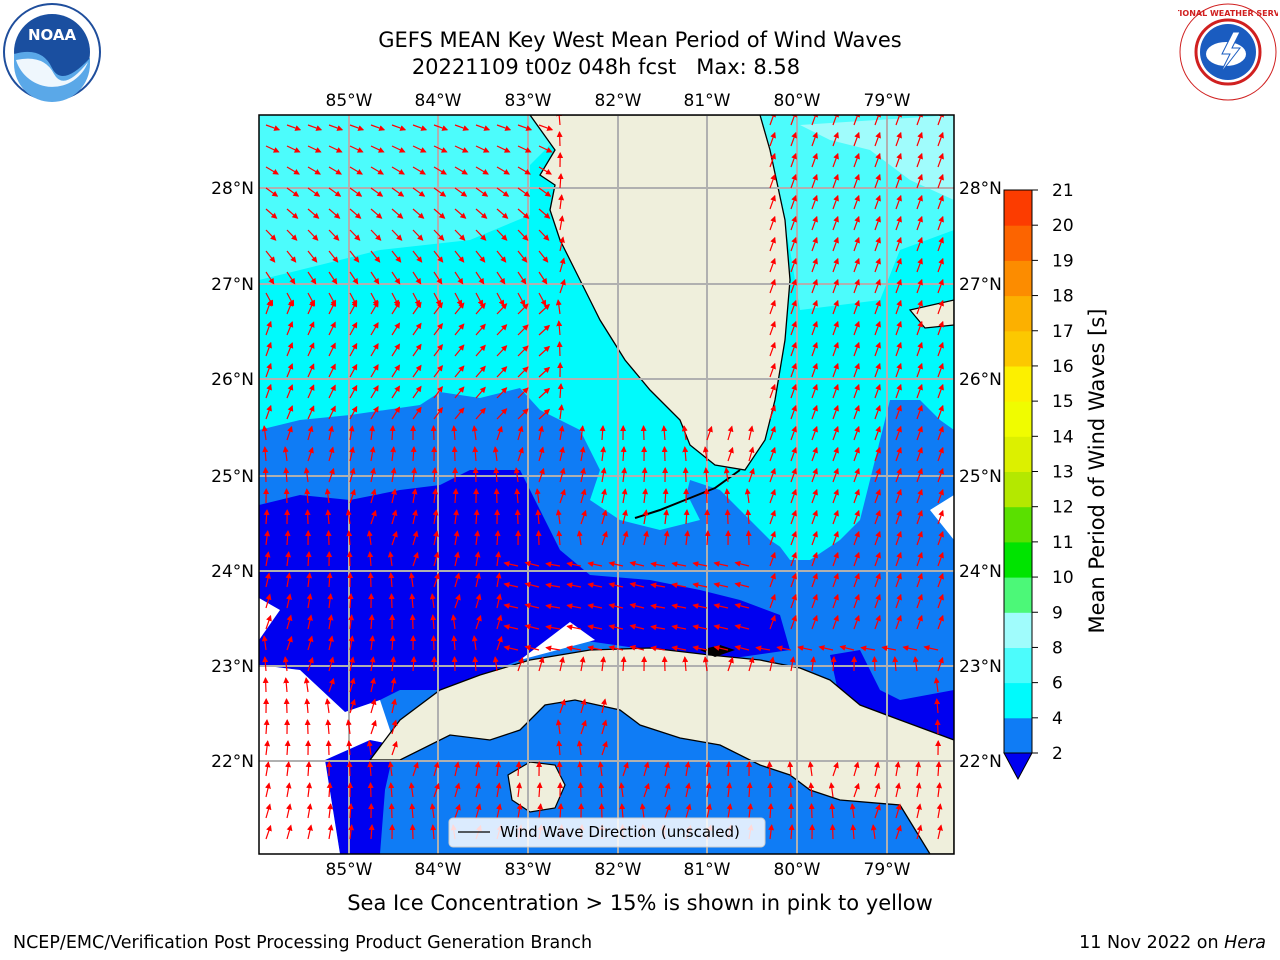  Describe the element at coordinates (797, 870) in the screenshot. I see `lon-label-bottom: 80°W` at that location.